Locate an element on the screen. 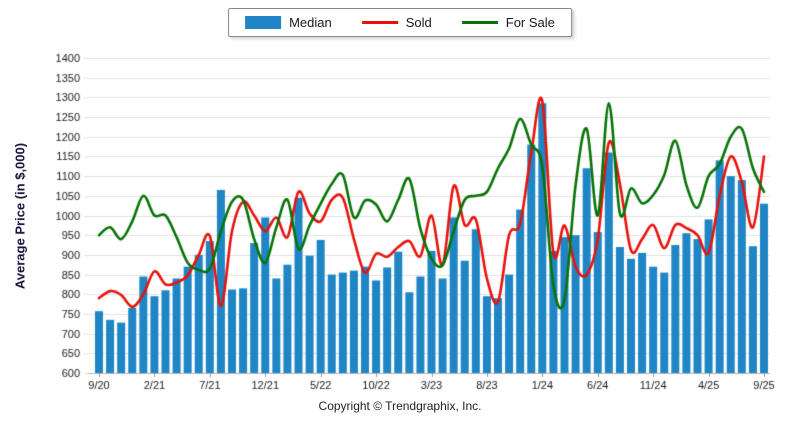 The width and height of the screenshot is (800, 434). legend-label-sold: Sold is located at coordinates (418, 22).